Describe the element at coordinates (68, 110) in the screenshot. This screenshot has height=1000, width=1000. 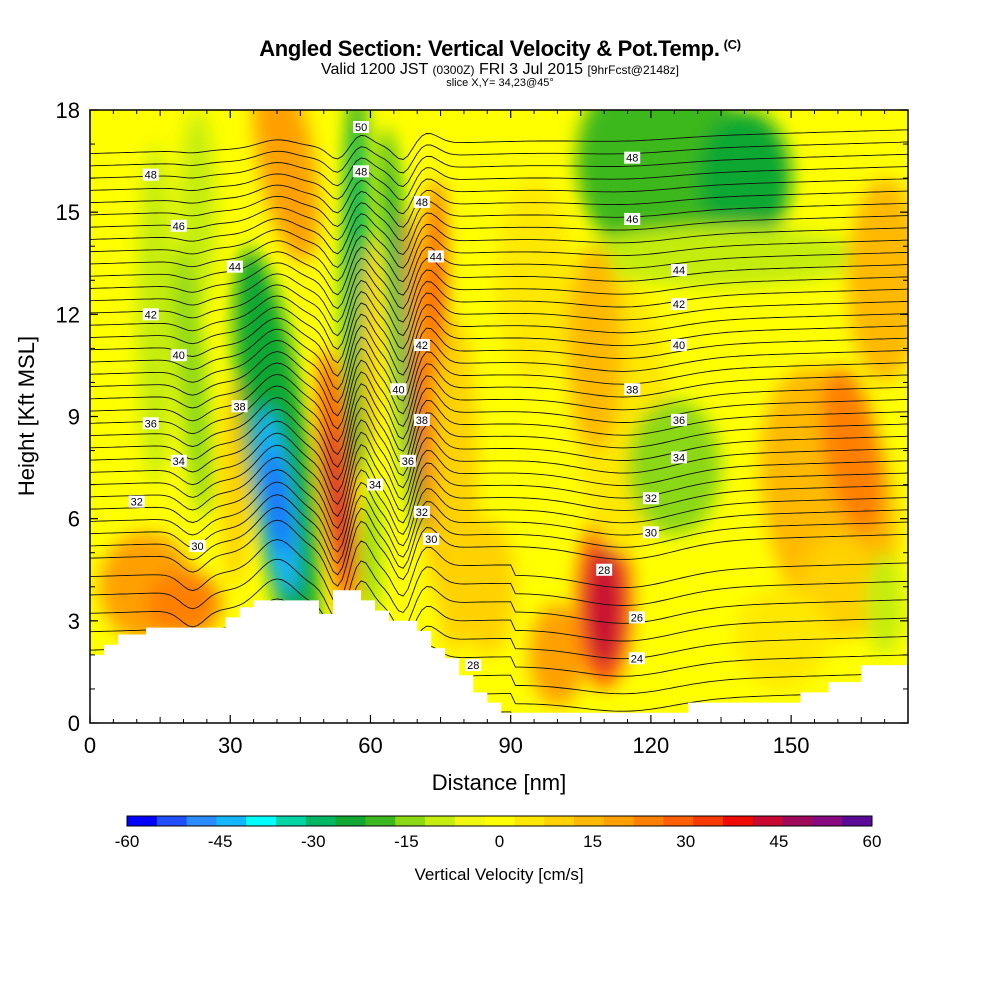
I see `y-tick-label: 18` at that location.